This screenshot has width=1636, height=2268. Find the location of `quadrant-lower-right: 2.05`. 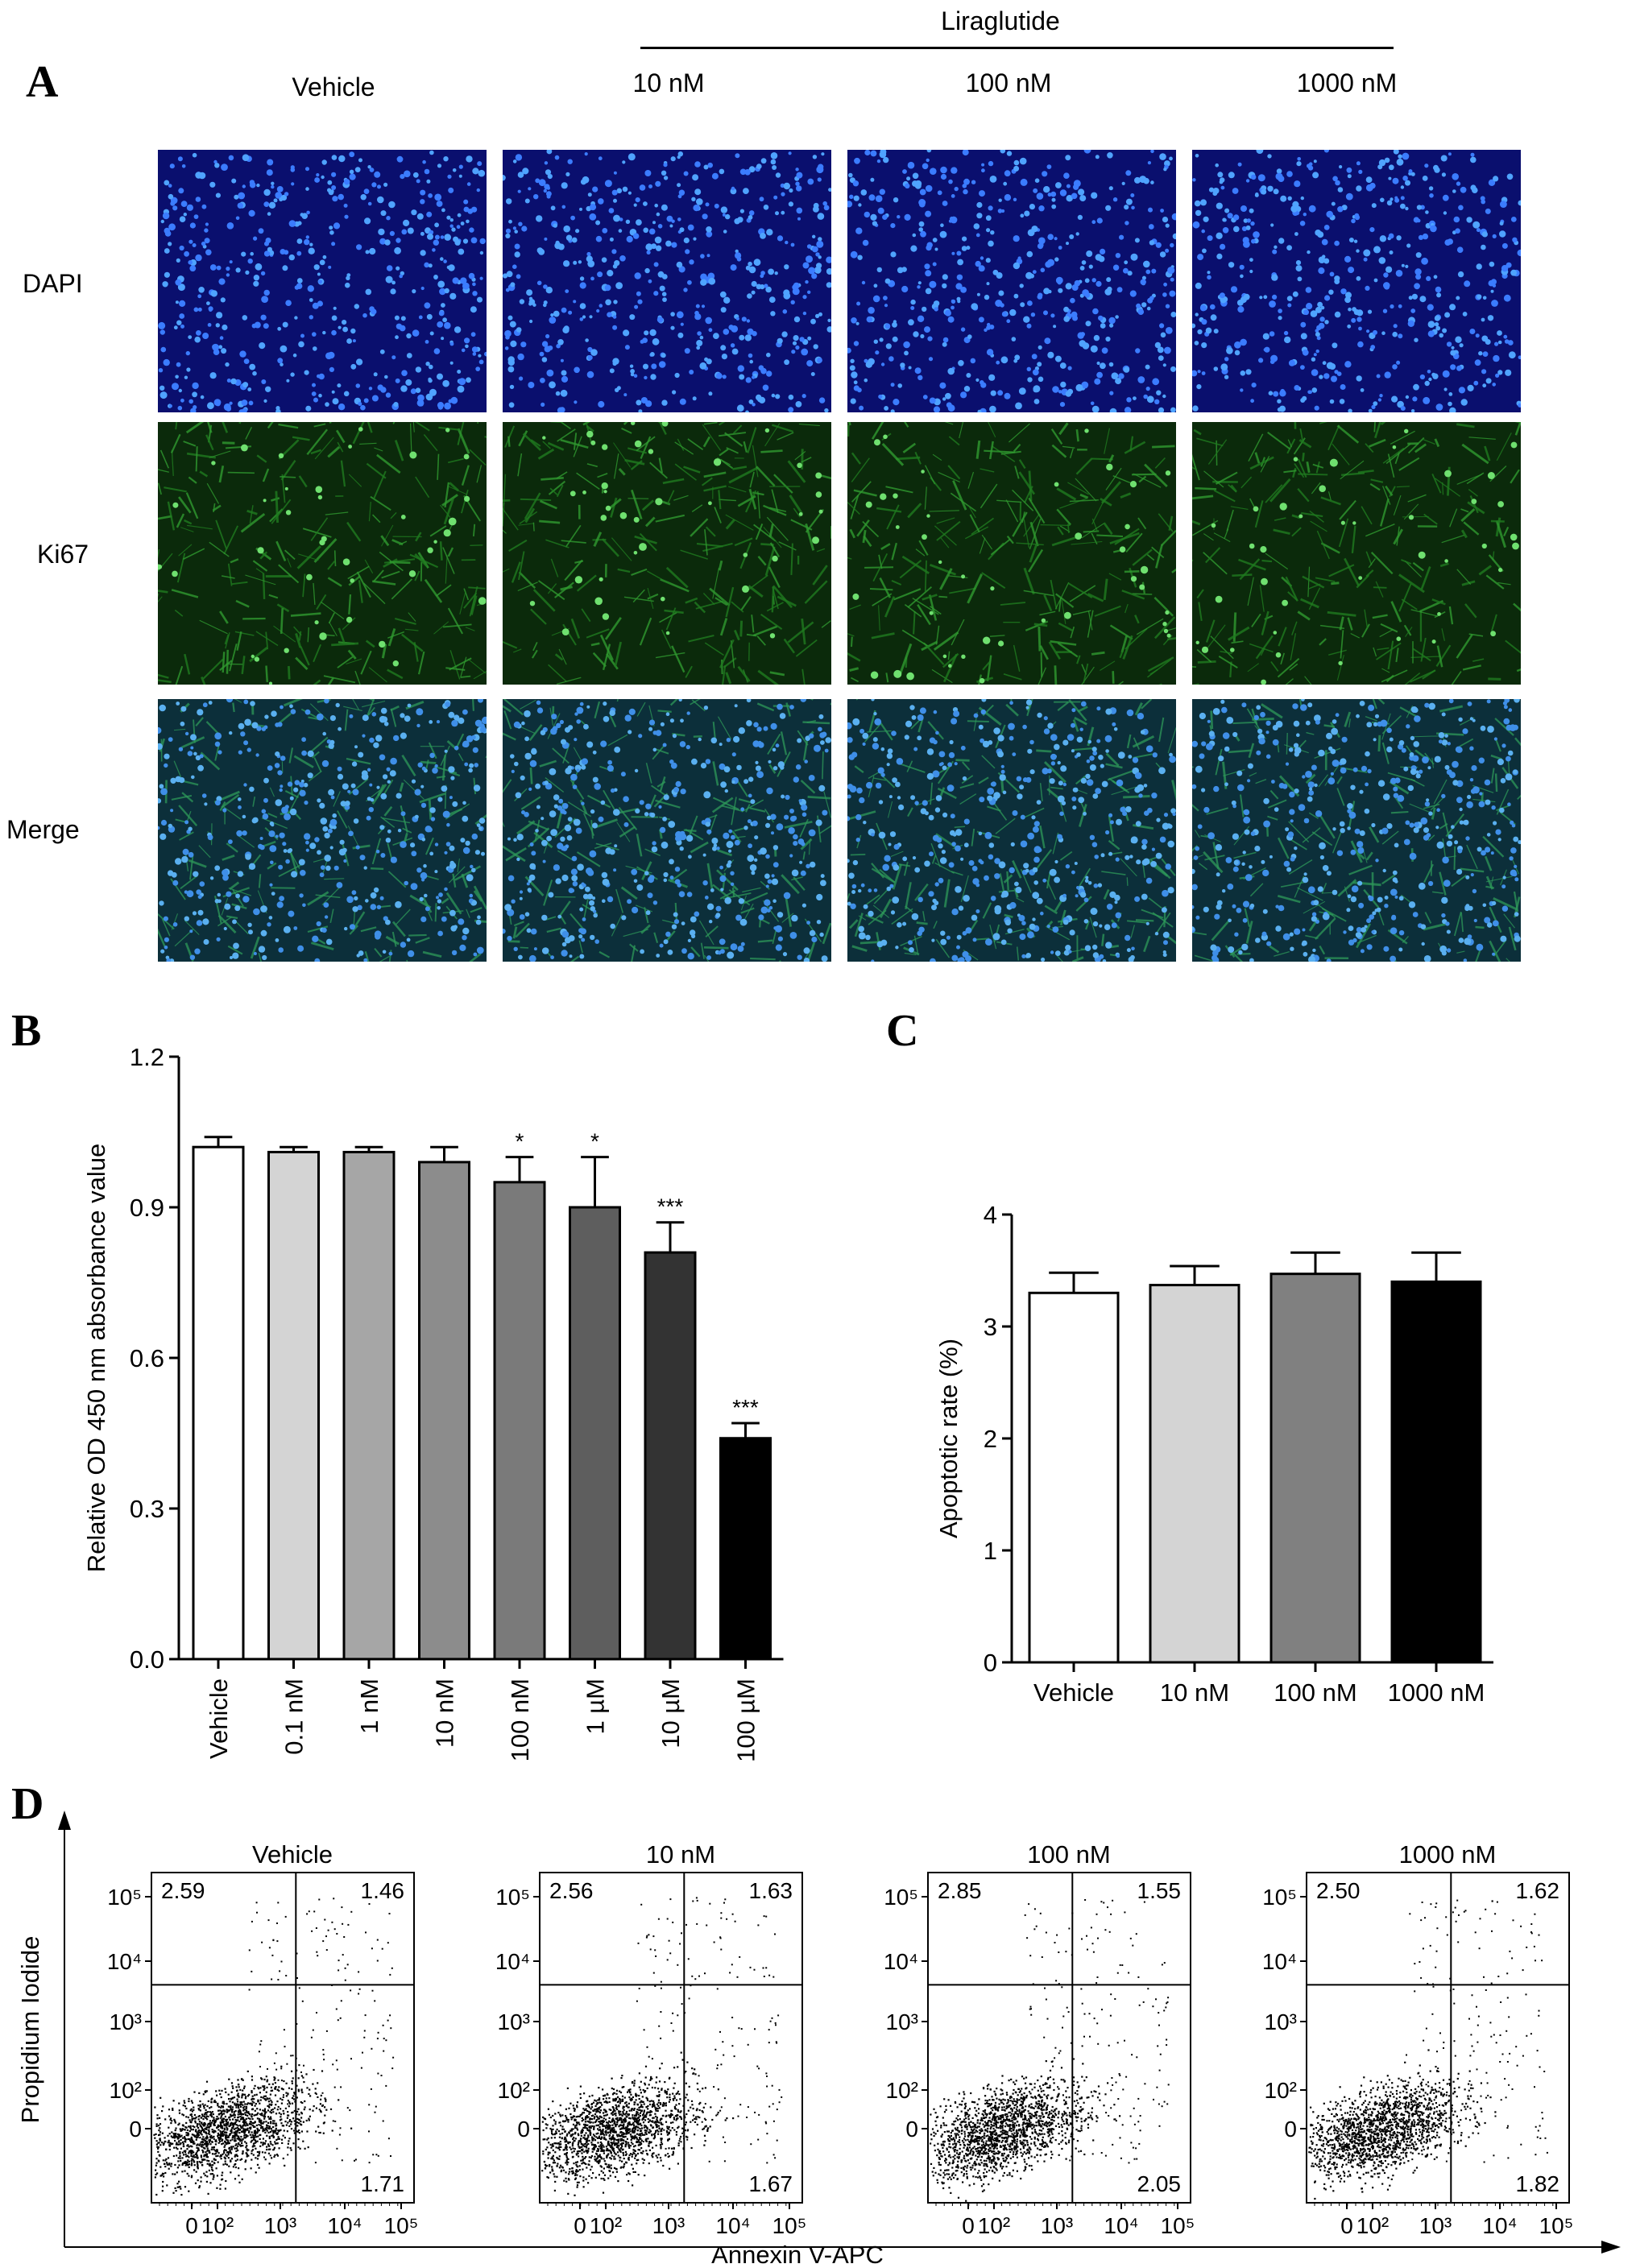

quadrant-lower-right: 2.05 is located at coordinates (1160, 2183).